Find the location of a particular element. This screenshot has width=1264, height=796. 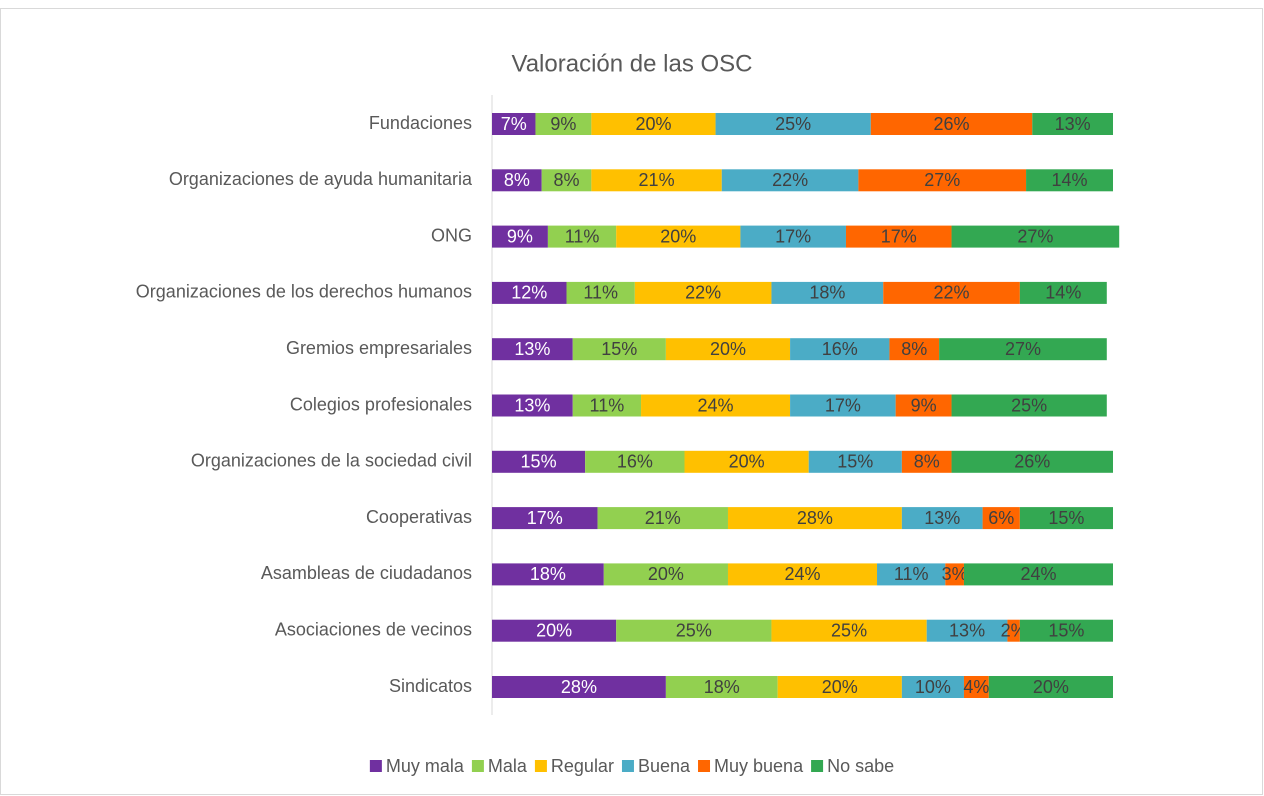

data-label: 21% is located at coordinates (657, 180).